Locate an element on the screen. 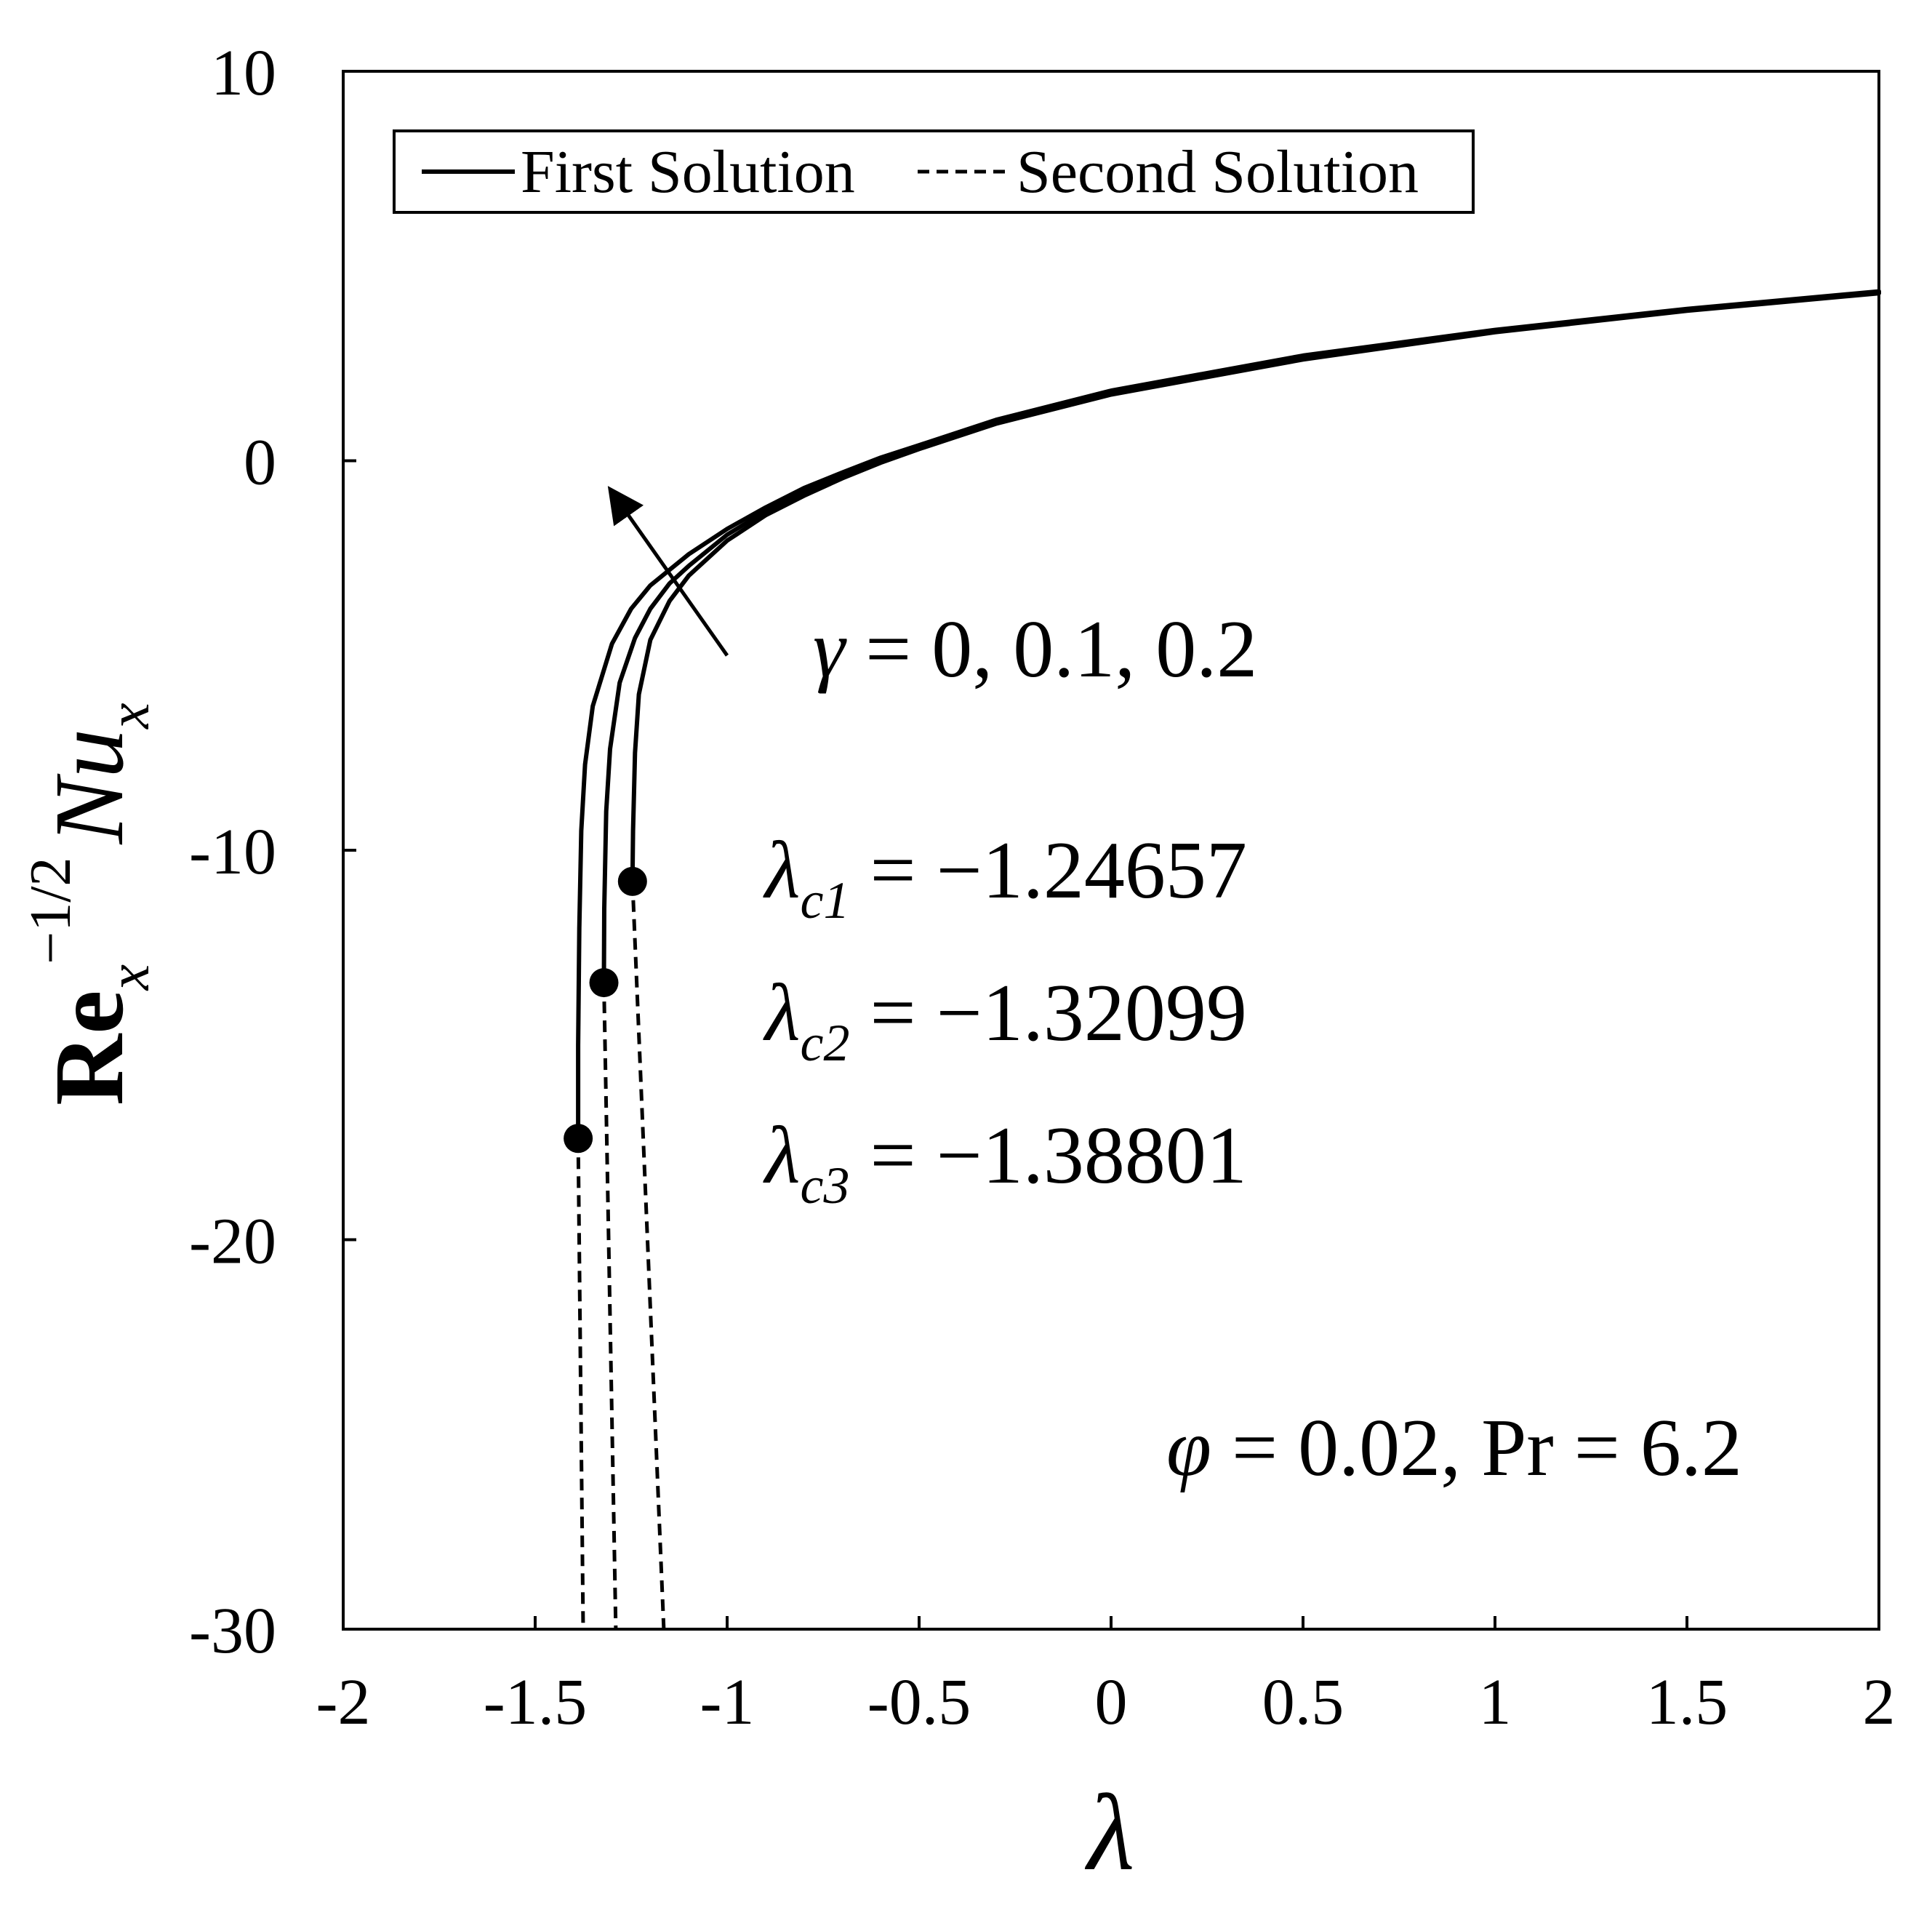  phi-symbol: φ is located at coordinates (1188, 1448).